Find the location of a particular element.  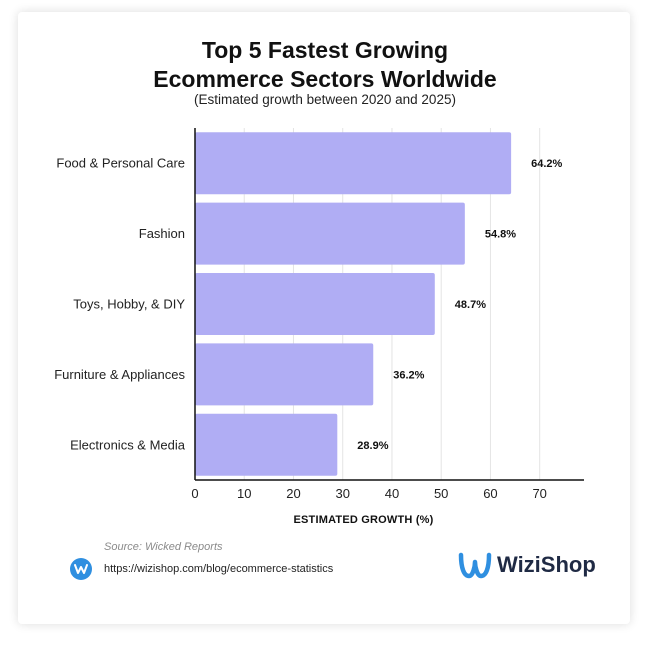

x-tick-label: 40 is located at coordinates (392, 493).